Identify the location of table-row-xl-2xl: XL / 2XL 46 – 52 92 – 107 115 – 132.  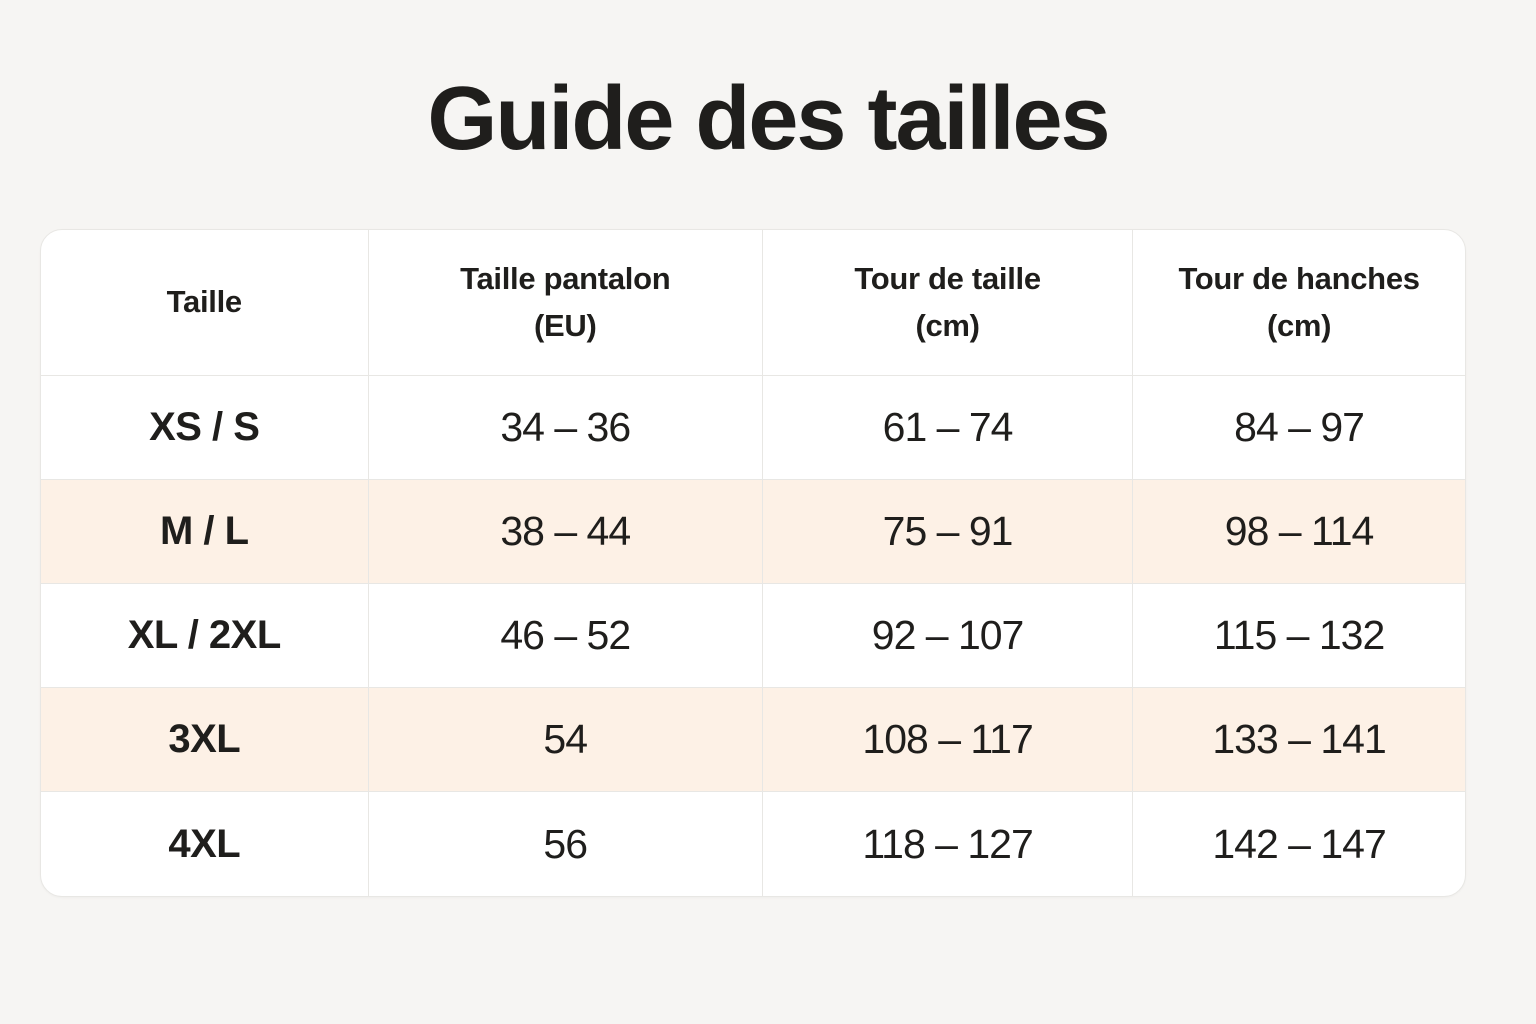
(753, 636).